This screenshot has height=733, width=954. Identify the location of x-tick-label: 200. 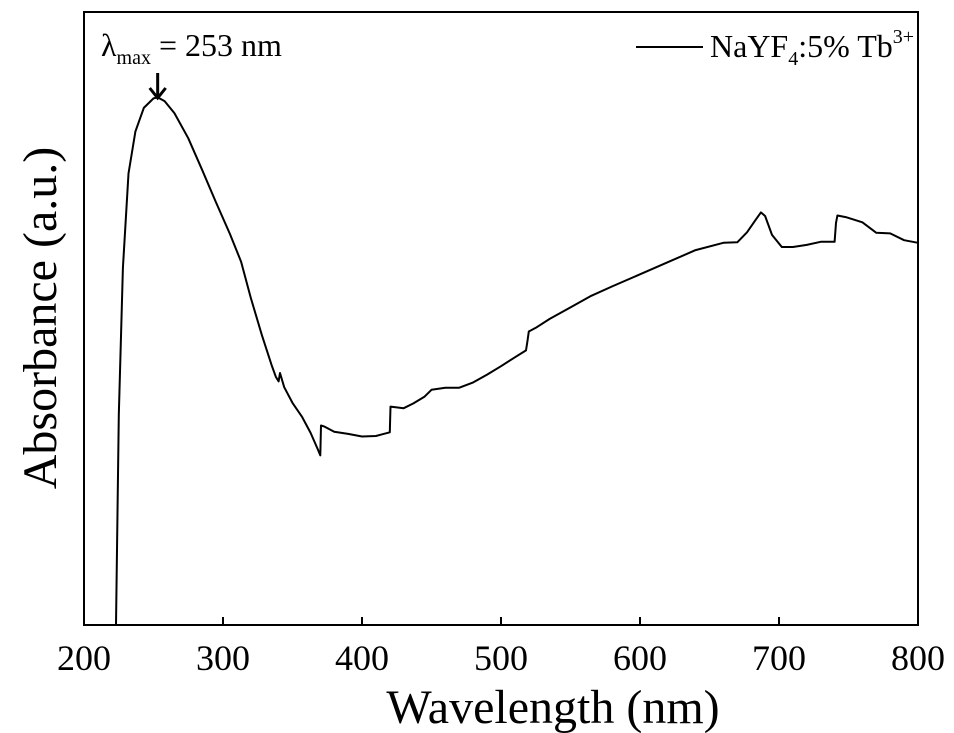
(84, 658).